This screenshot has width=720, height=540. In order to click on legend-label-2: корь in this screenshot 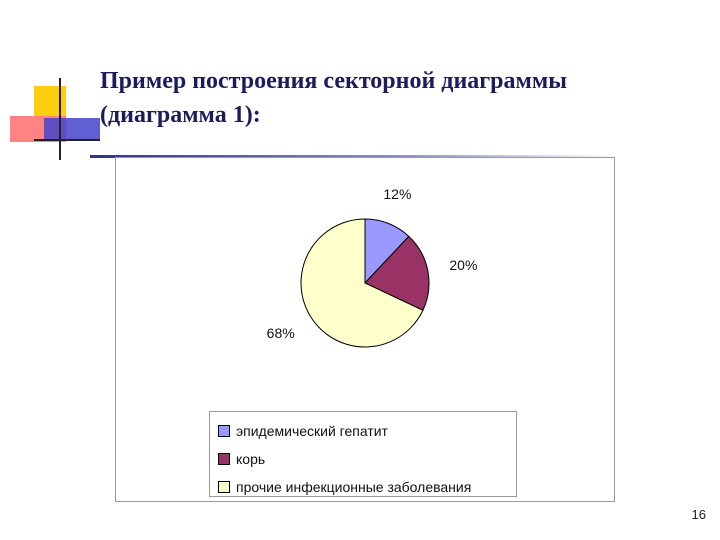, I will do `click(251, 459)`.